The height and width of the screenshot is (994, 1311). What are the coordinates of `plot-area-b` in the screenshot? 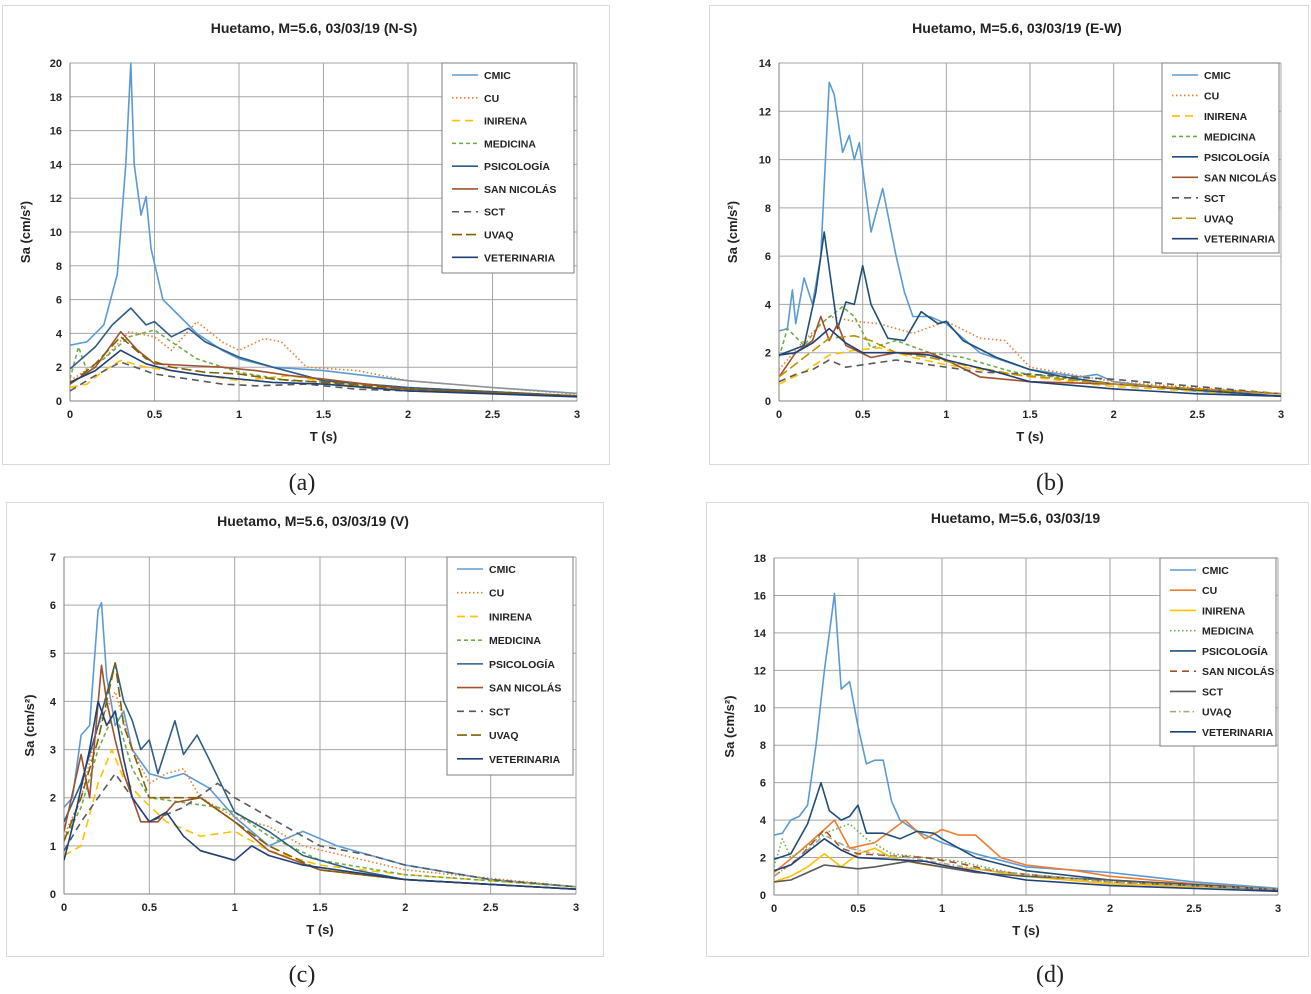 It's located at (1030, 239).